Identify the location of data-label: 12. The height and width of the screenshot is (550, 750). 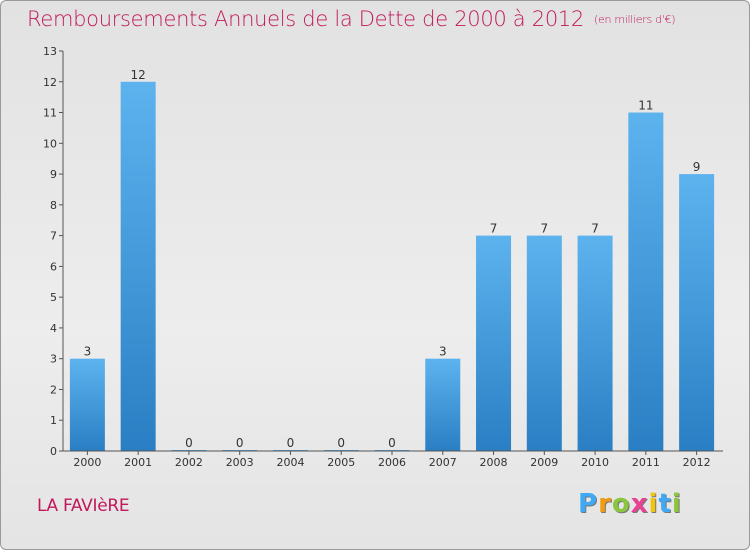
(138, 75).